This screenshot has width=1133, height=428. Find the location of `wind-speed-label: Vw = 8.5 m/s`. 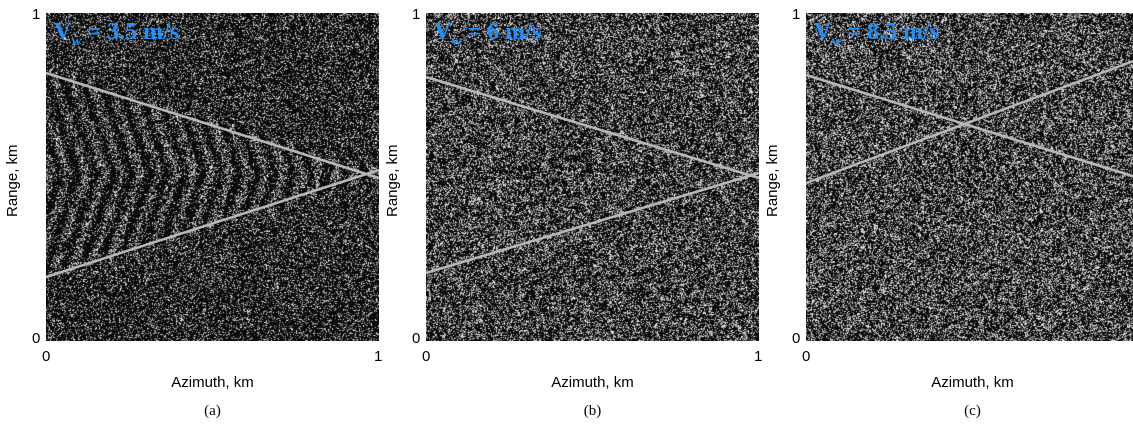

wind-speed-label: Vw = 8.5 m/s is located at coordinates (877, 34).